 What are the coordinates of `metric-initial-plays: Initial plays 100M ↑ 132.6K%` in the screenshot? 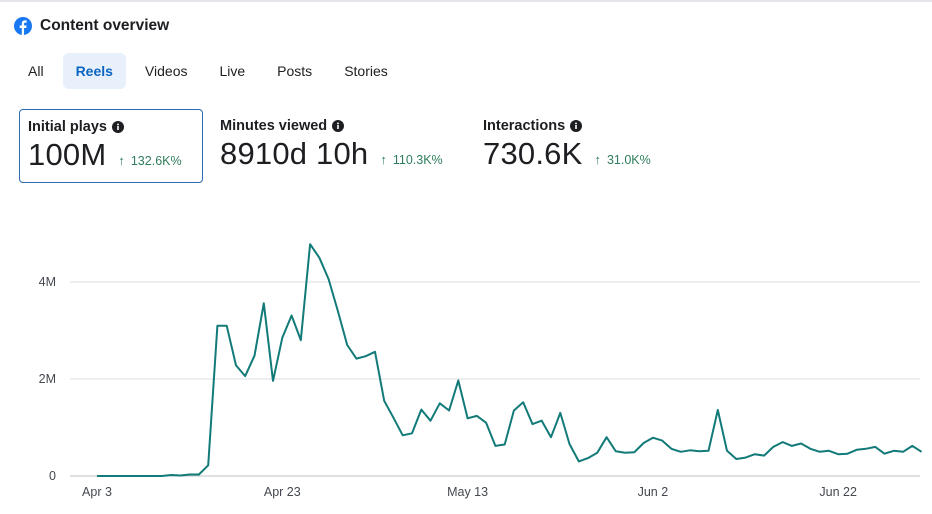 It's located at (111, 146).